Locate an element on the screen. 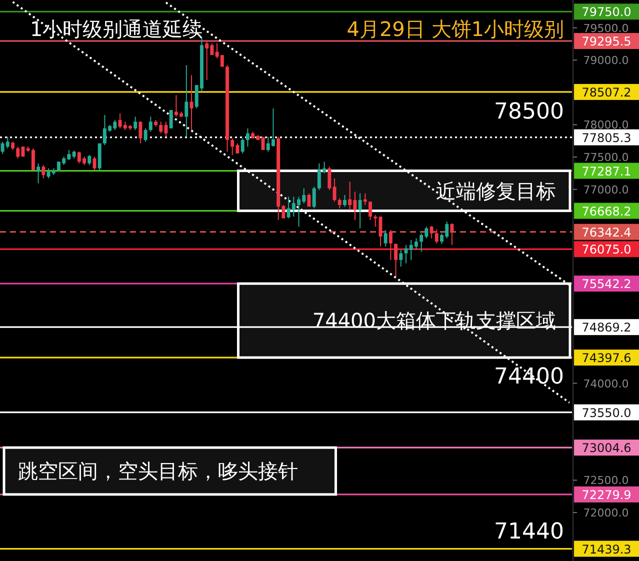  ref-line-label: 75542.2 is located at coordinates (607, 284).